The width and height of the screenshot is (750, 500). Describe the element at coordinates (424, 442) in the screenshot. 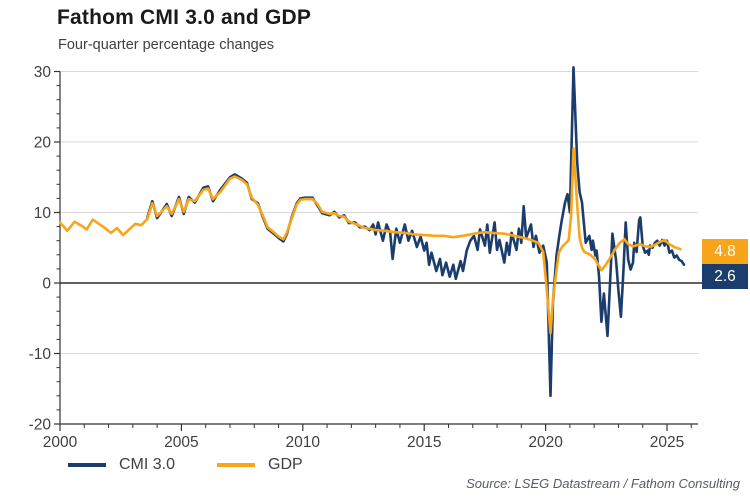

I see `svg-text: 2015` at that location.